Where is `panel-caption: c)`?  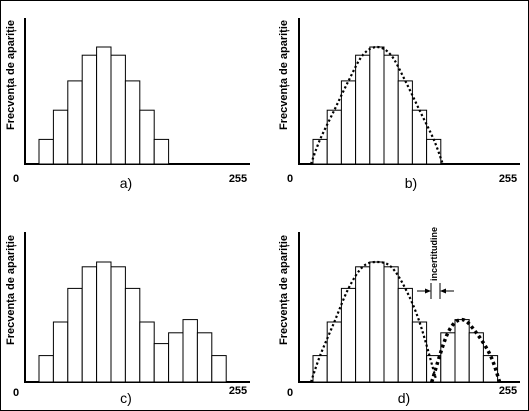 panel-caption: c) is located at coordinates (126, 398).